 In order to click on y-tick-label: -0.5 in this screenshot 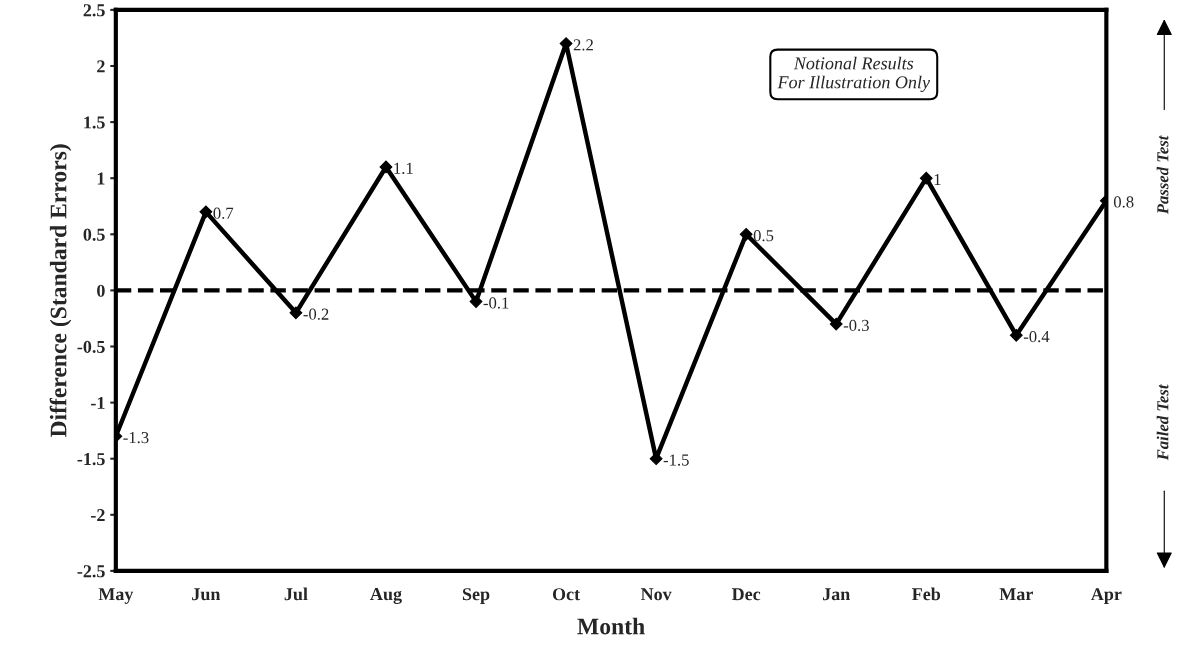, I will do `click(91, 347)`.